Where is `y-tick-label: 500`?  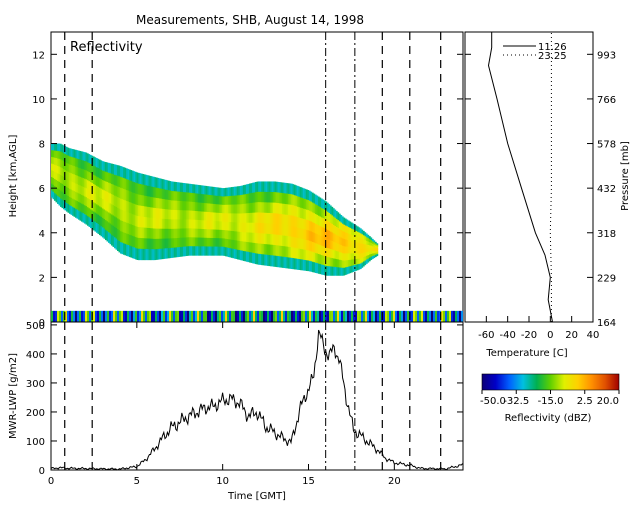
y-tick-label: 500 is located at coordinates (35, 326).